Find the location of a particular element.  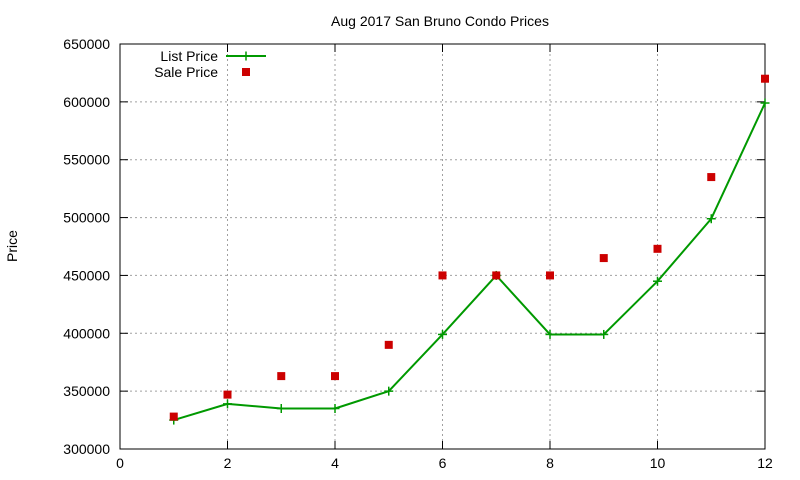

y-tick-label: 400000 is located at coordinates (86, 333).